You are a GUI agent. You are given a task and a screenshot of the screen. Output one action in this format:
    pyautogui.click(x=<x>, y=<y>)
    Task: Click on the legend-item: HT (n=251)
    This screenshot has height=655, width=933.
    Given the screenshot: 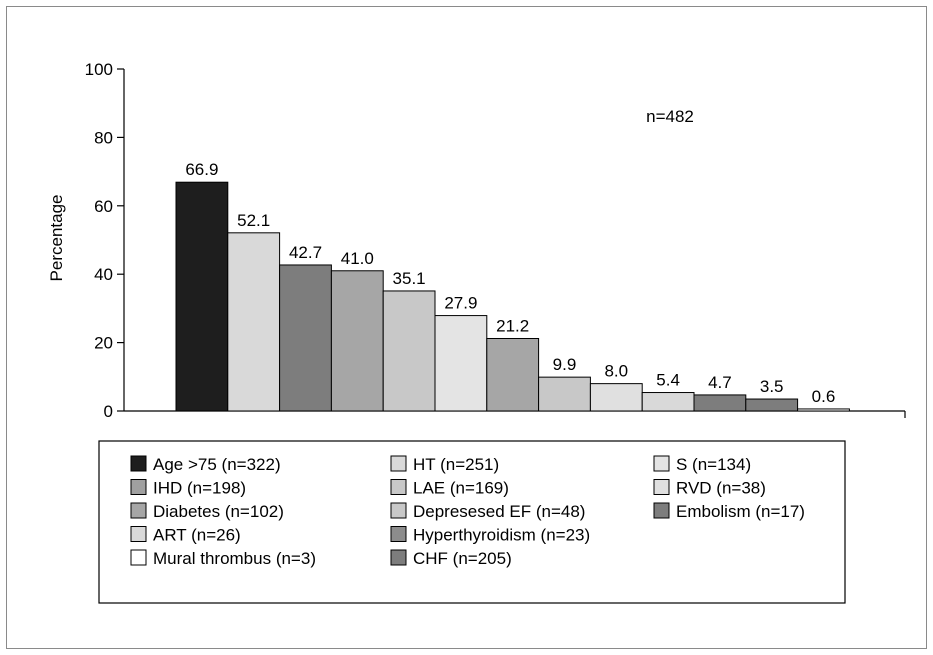 What is the action you would take?
    pyautogui.click(x=444, y=464)
    